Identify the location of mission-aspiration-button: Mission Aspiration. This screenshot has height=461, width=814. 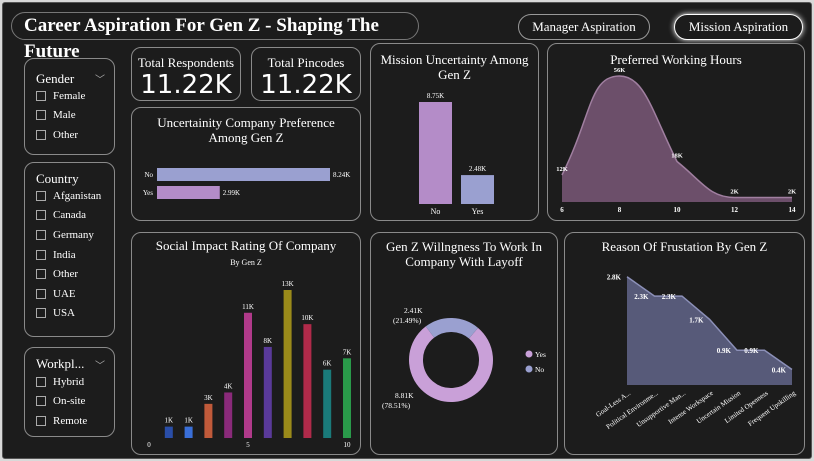
(738, 27).